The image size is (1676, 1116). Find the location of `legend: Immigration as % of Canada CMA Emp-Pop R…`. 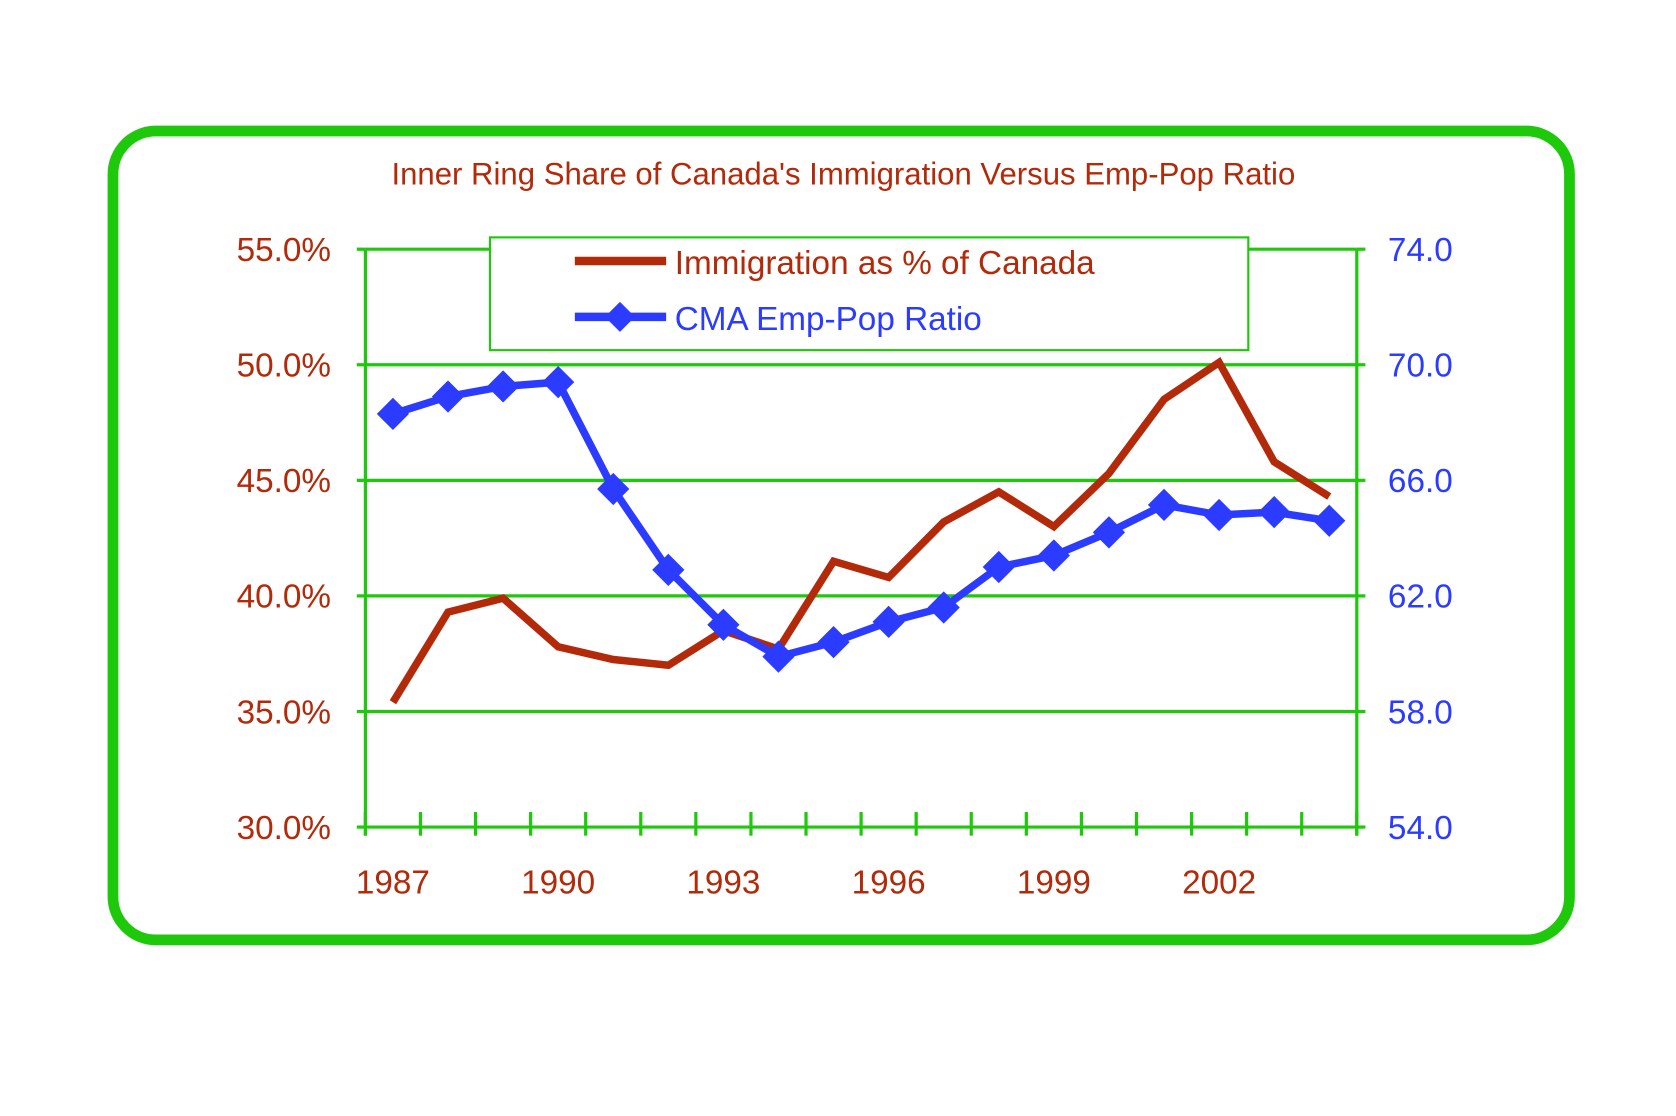

legend: Immigration as % of Canada CMA Emp-Pop R… is located at coordinates (869, 294).